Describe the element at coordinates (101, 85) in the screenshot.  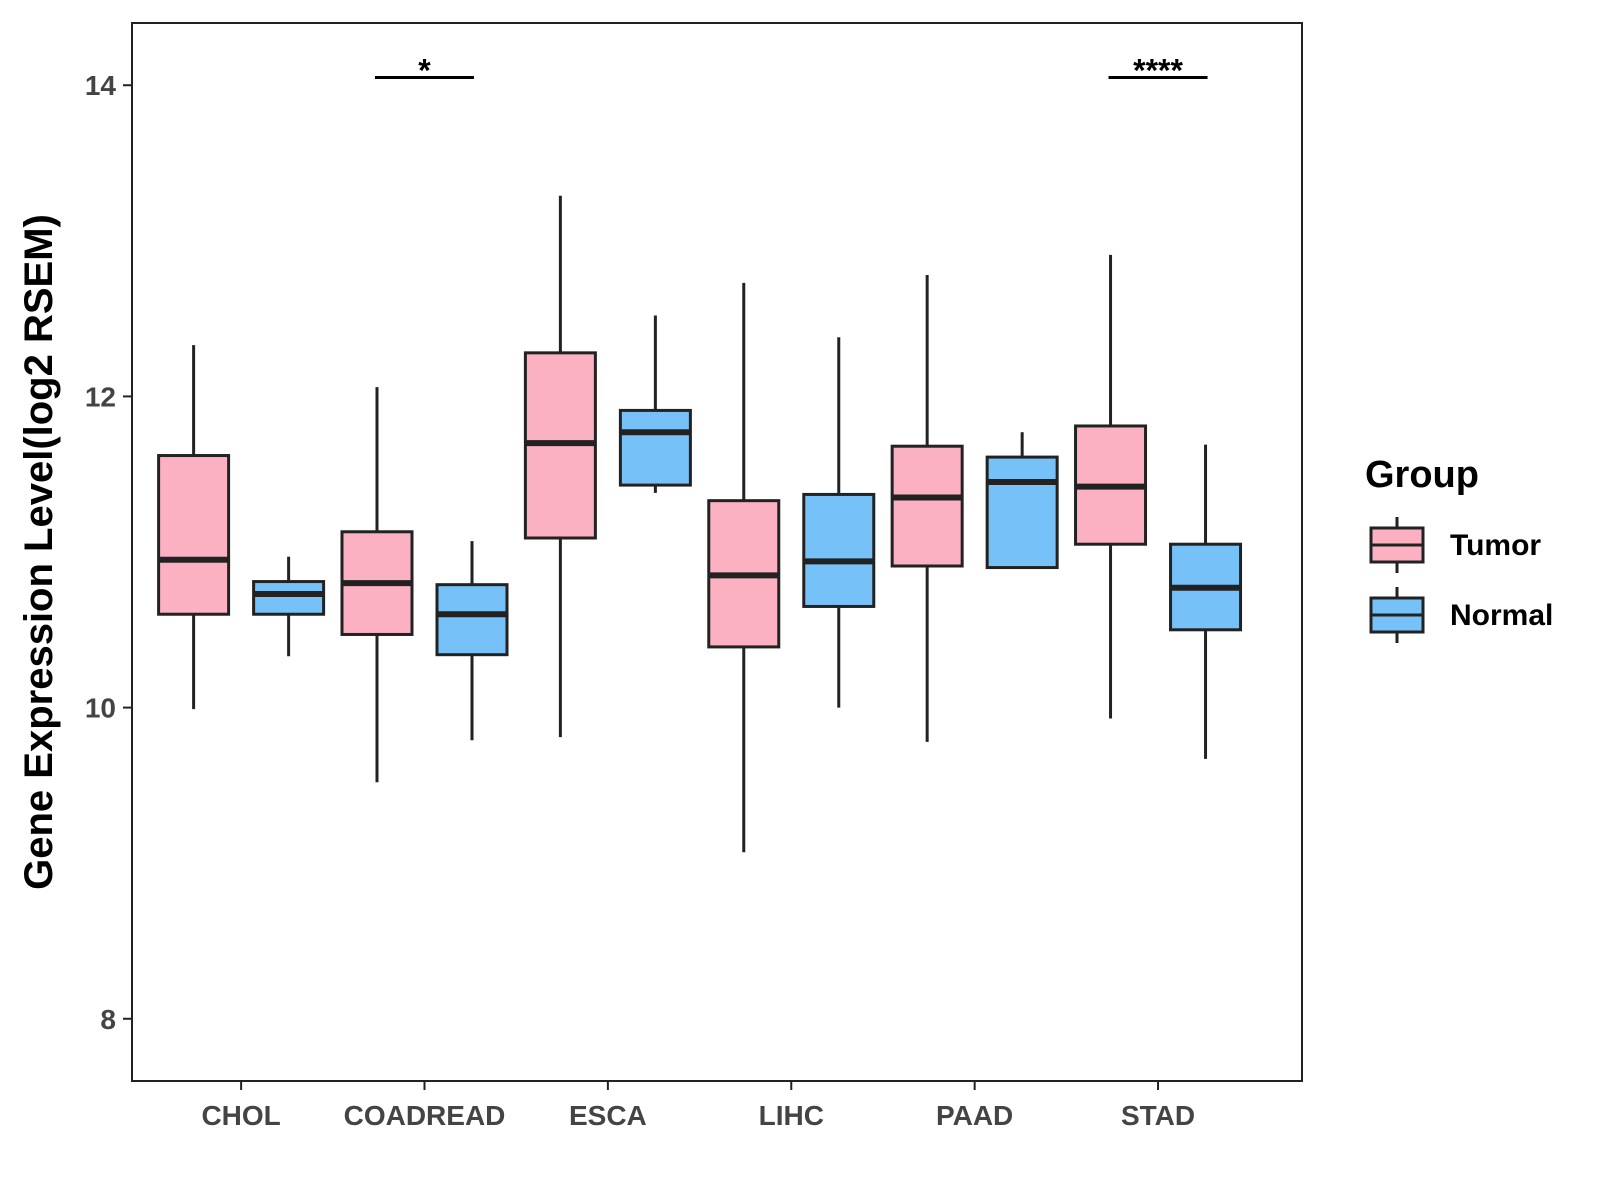
I see `y-tick-label: 14` at that location.